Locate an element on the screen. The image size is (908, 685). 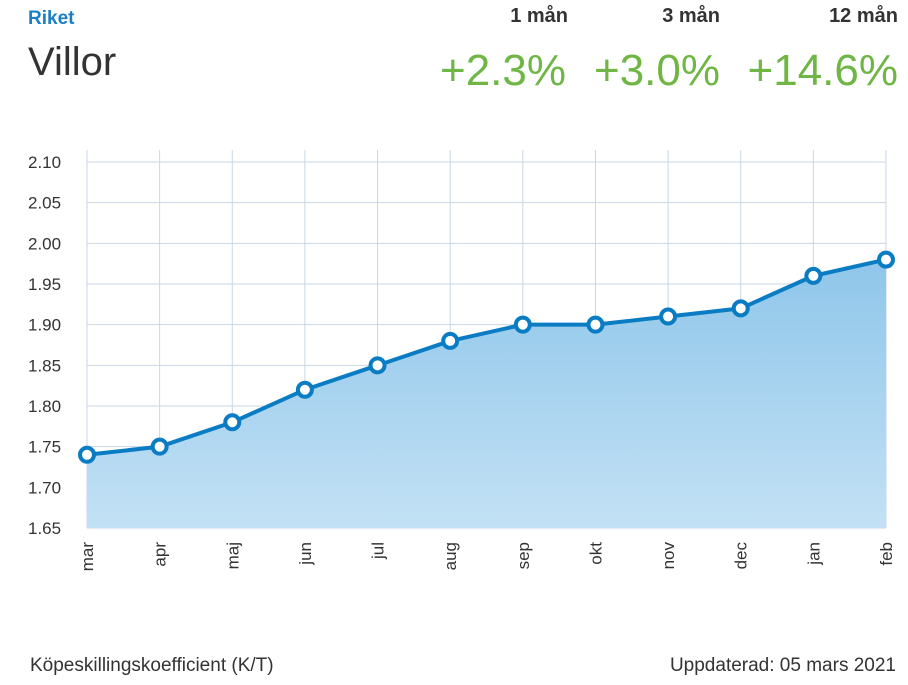
x-tick-label-apr: apr is located at coordinates (160, 554).